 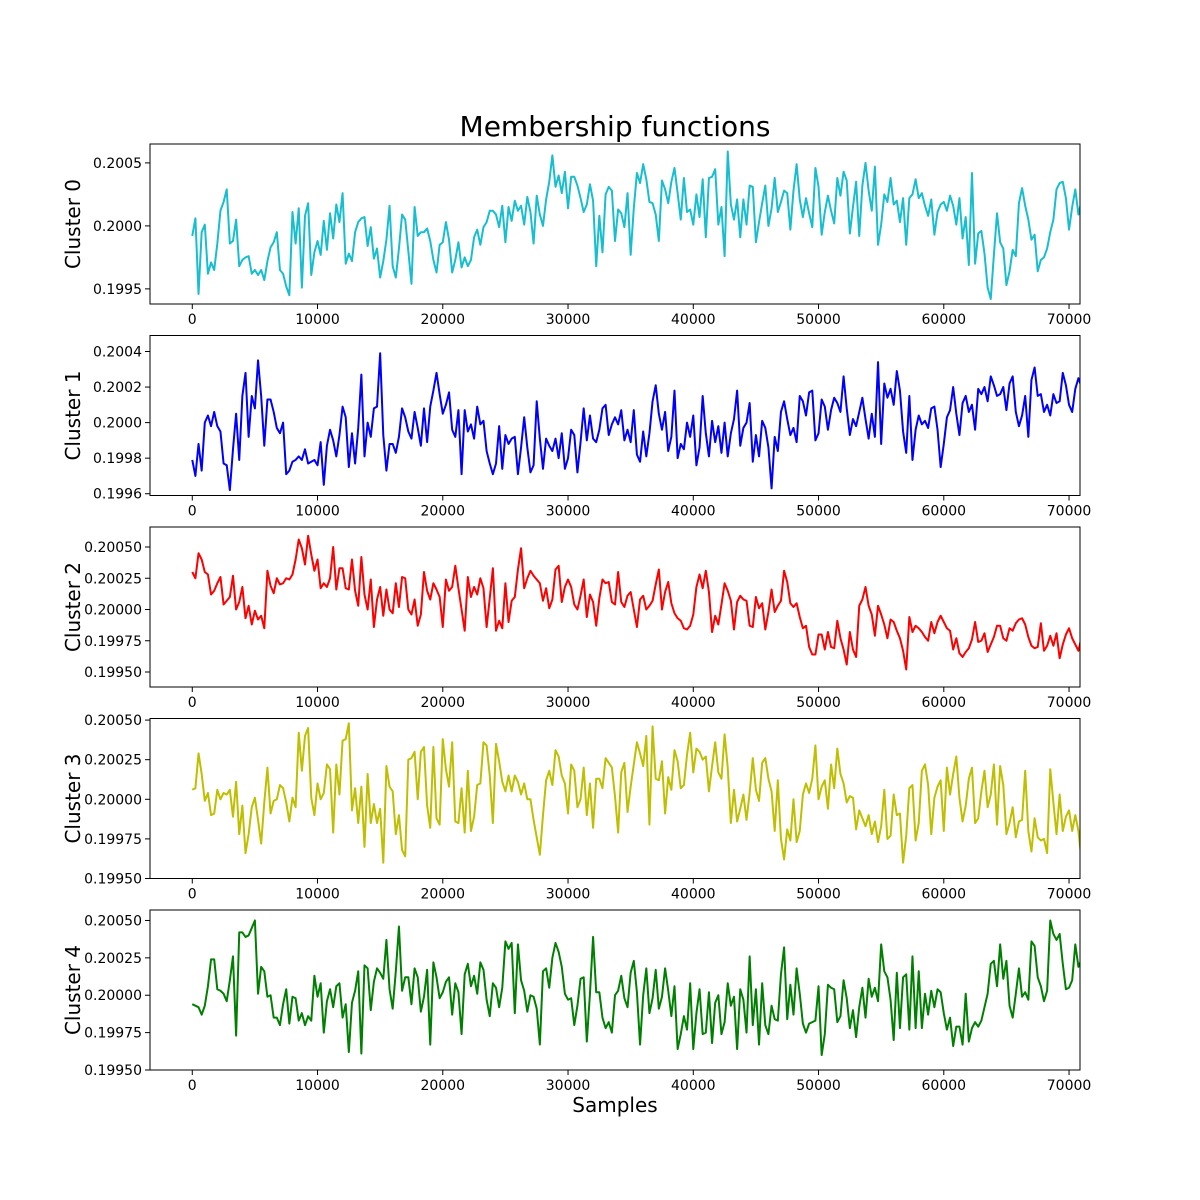 What do you see at coordinates (117, 164) in the screenshot?
I see `y-tick-label: 0.2005` at bounding box center [117, 164].